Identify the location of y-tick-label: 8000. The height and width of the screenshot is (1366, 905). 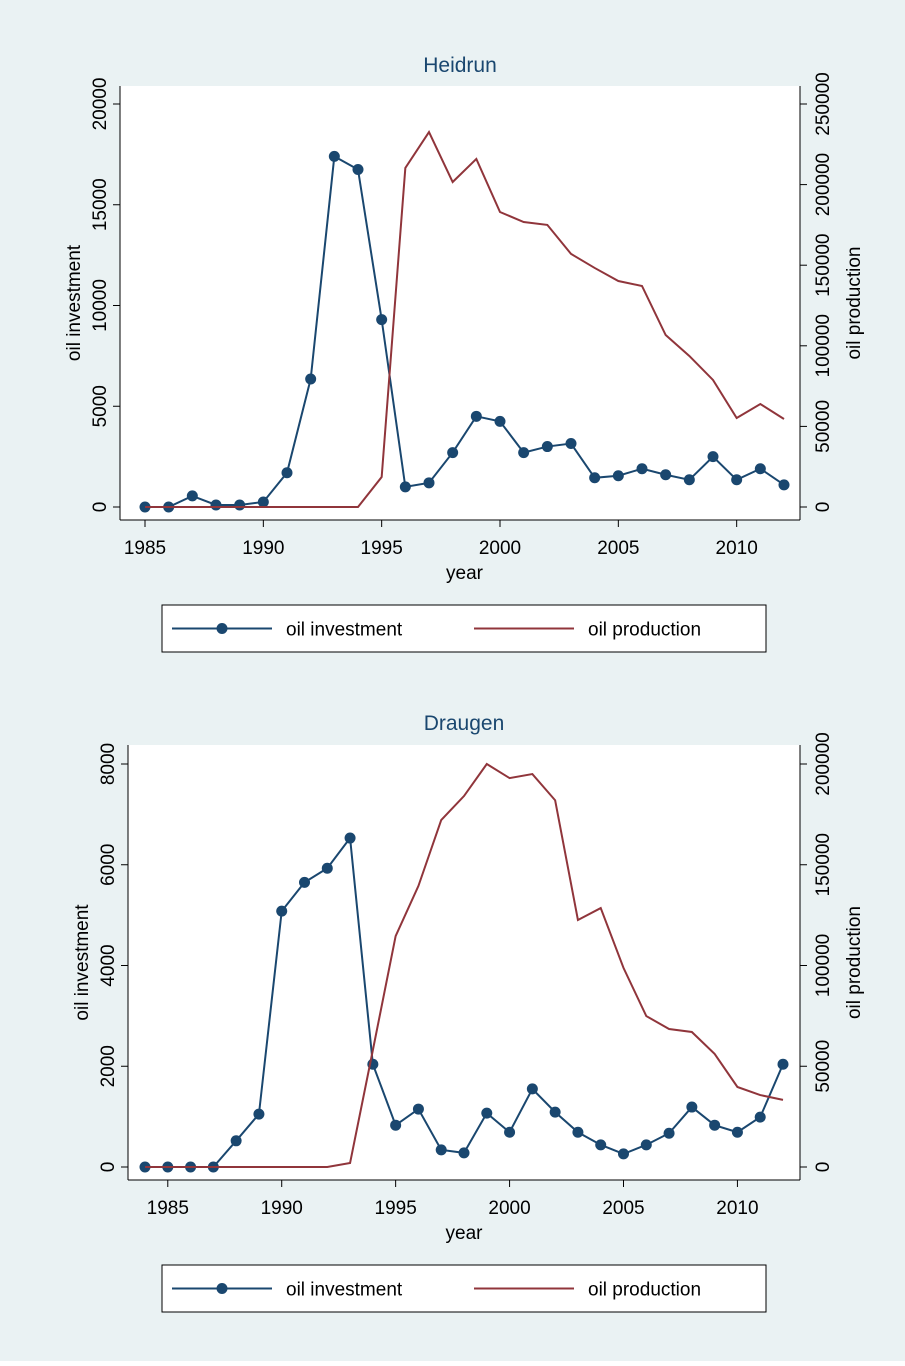
(108, 764).